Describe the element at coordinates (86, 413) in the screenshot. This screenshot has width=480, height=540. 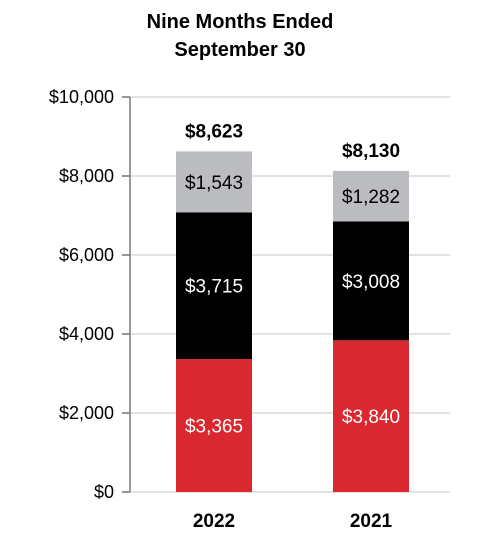
I see `y-tick-label: $2,000` at that location.